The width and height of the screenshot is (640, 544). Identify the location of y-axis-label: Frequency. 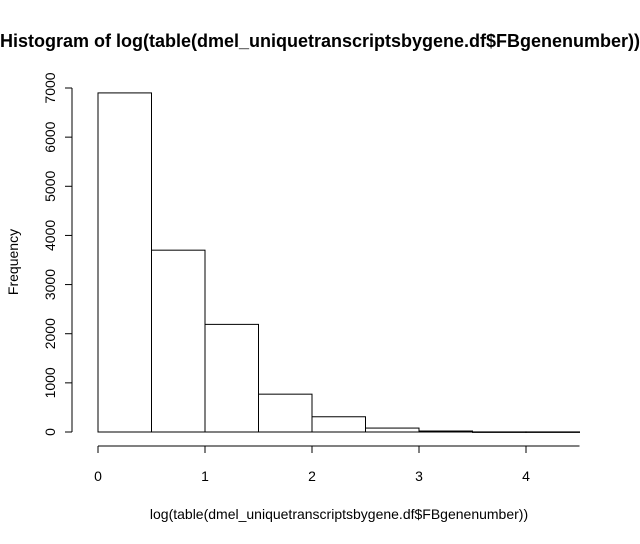
(13, 262).